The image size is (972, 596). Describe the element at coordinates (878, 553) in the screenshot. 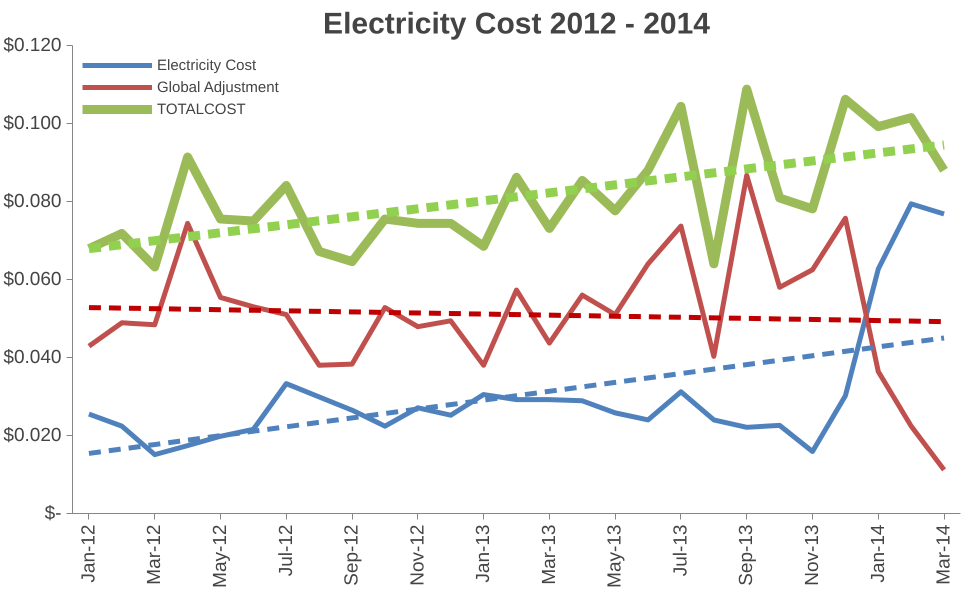

I see `x-tick-label: Jan-14` at that location.